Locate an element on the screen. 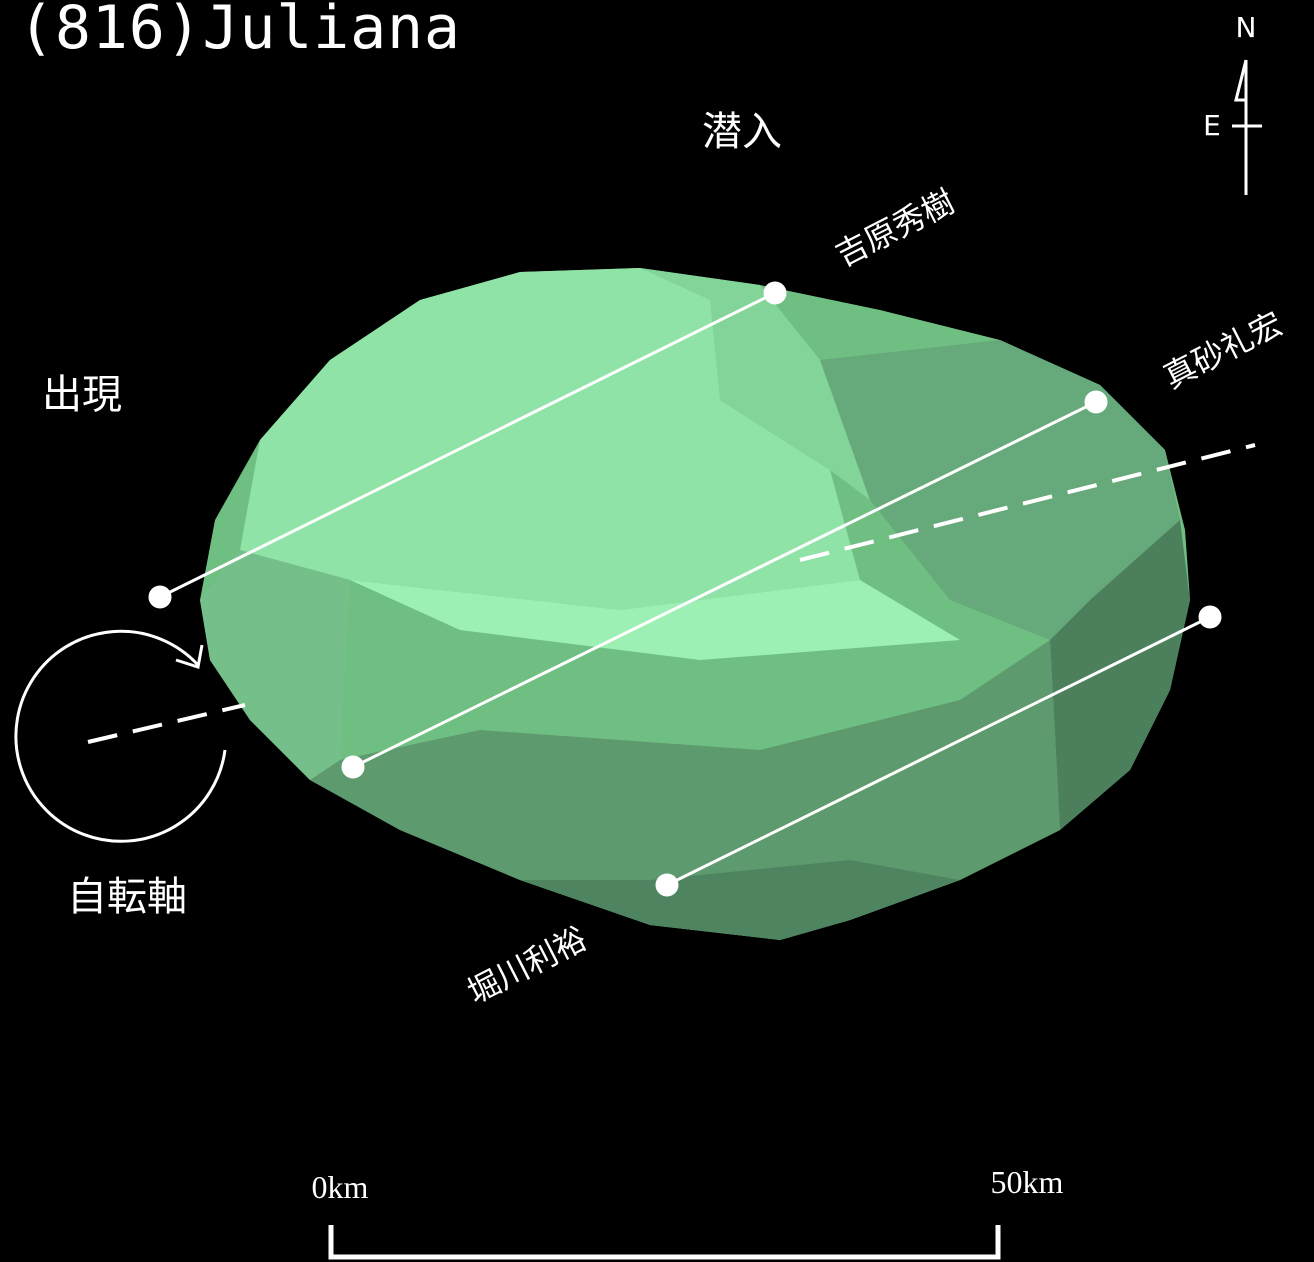 The width and height of the screenshot is (1314, 1262). reappearance-label: 出現 is located at coordinates (82, 395).